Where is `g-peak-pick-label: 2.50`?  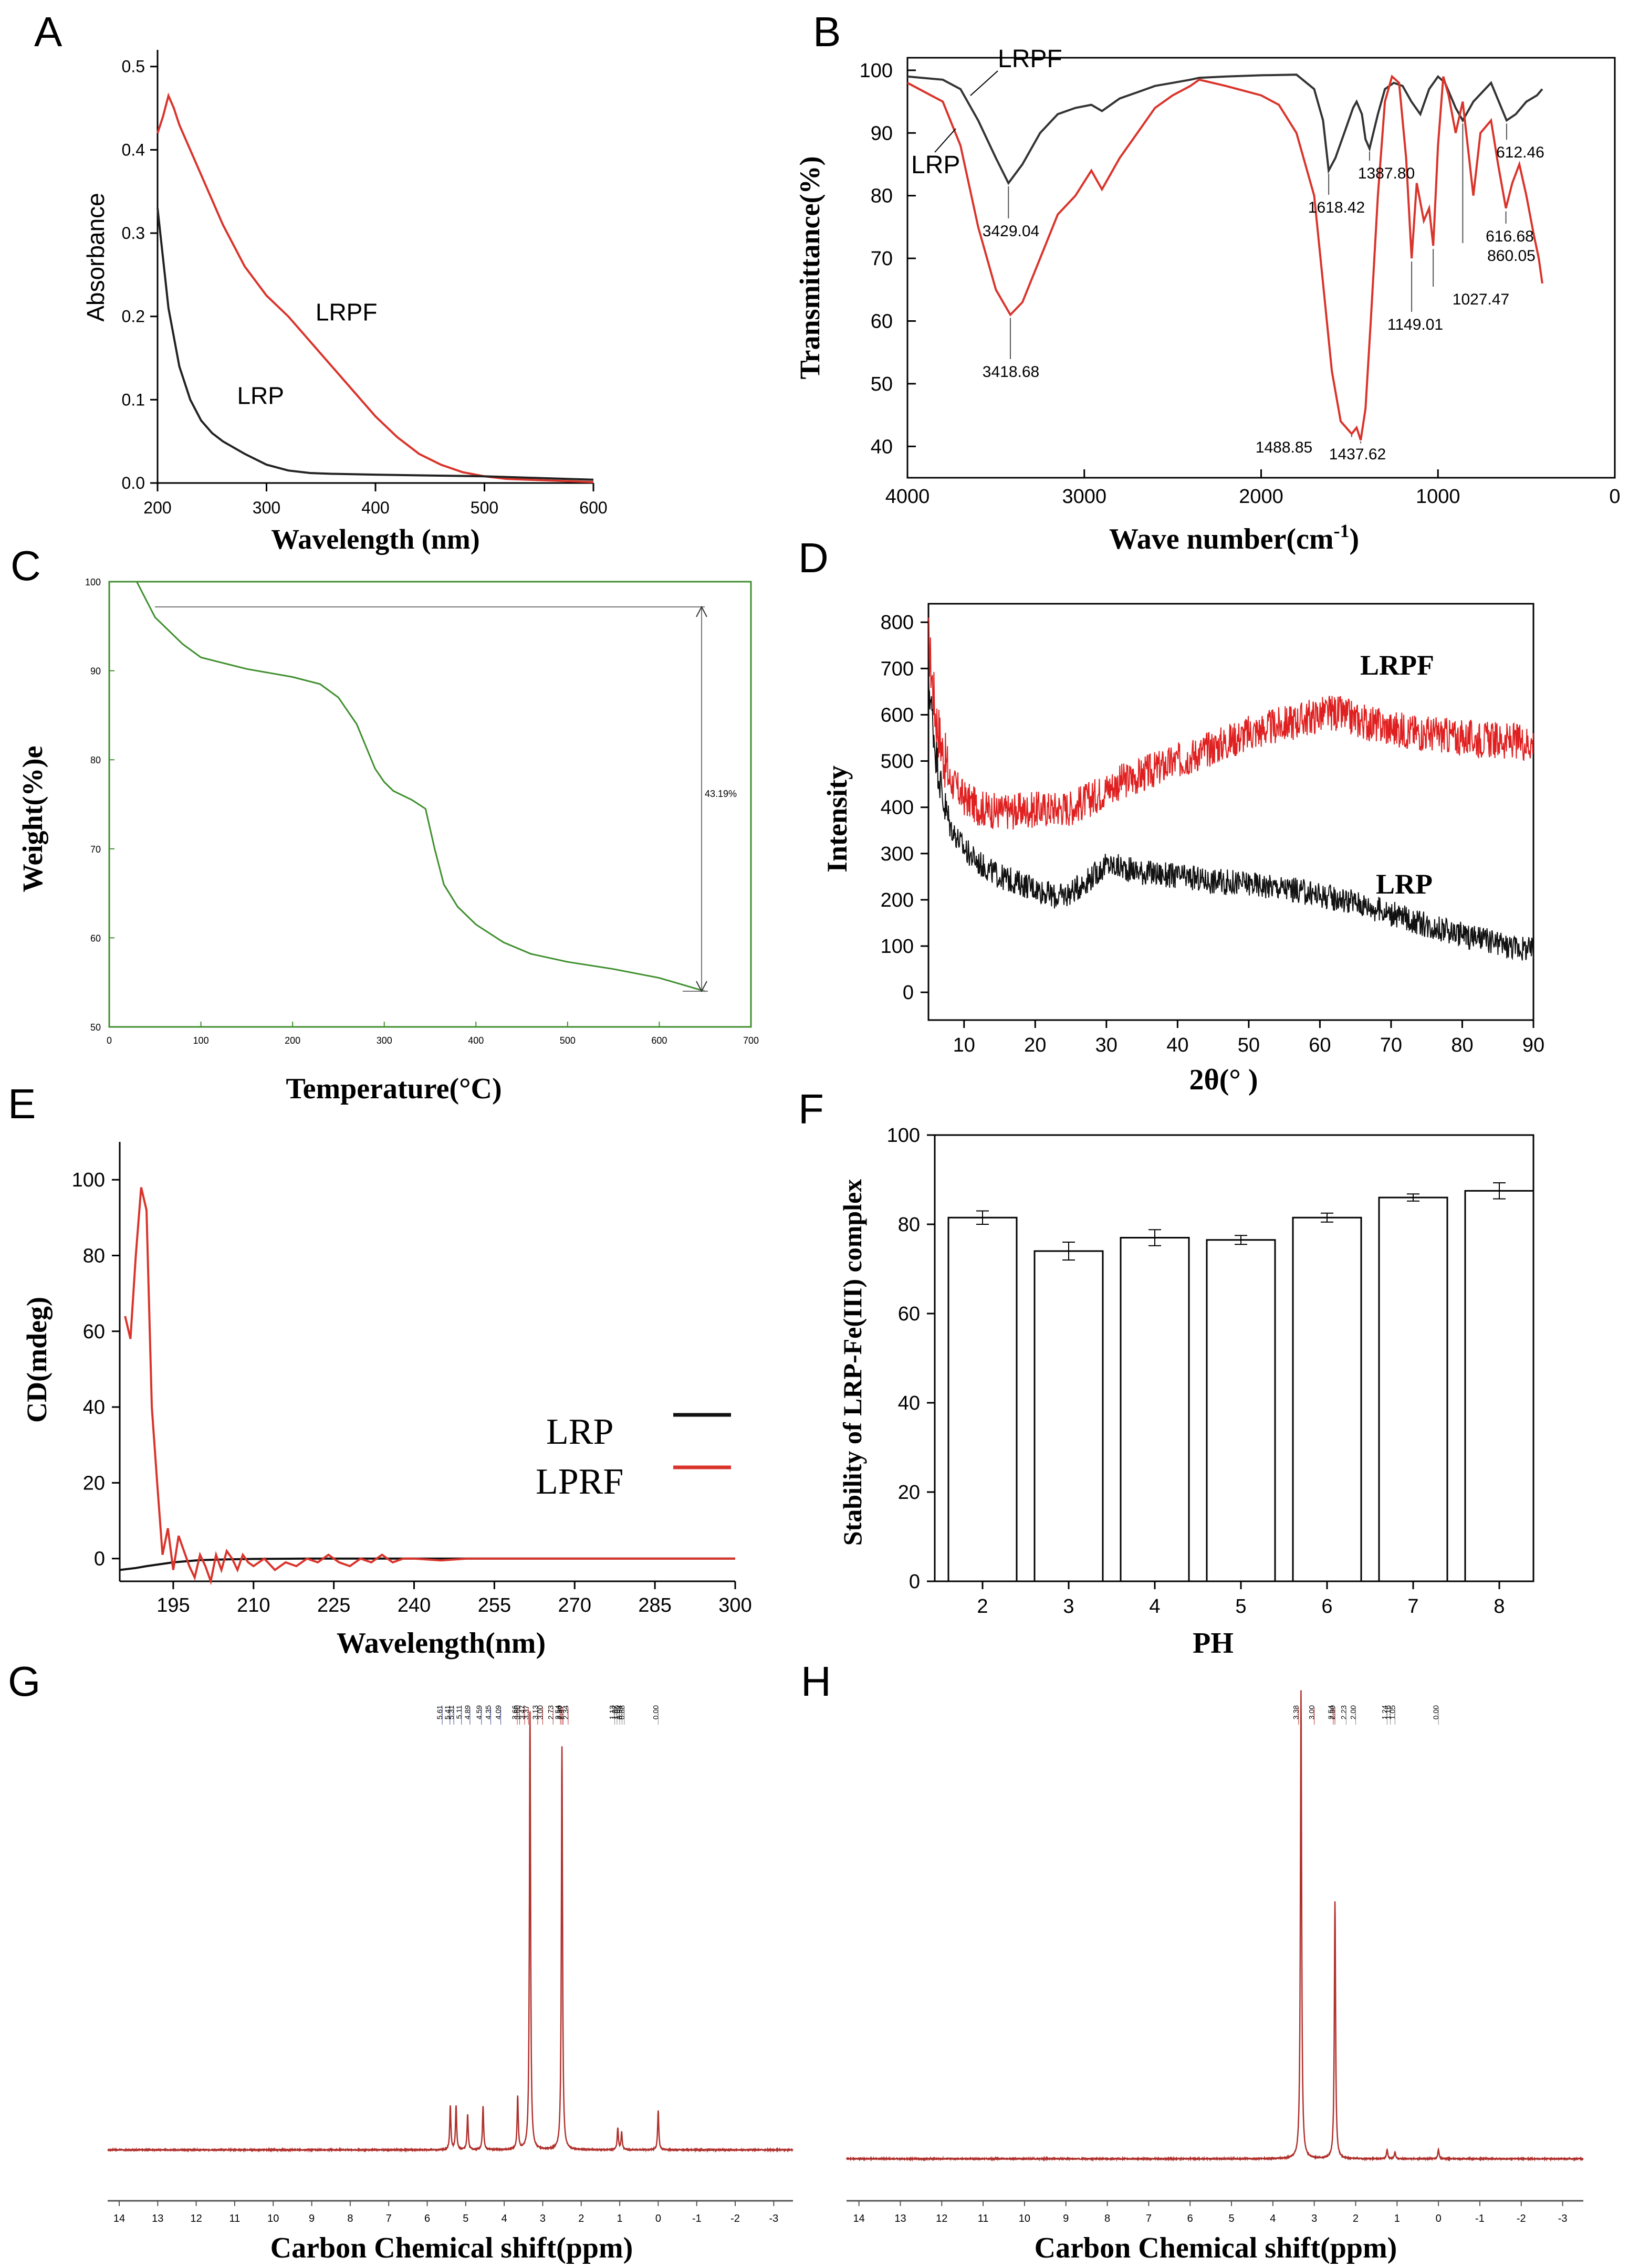 g-peak-pick-label: 2.50 is located at coordinates (559, 1712).